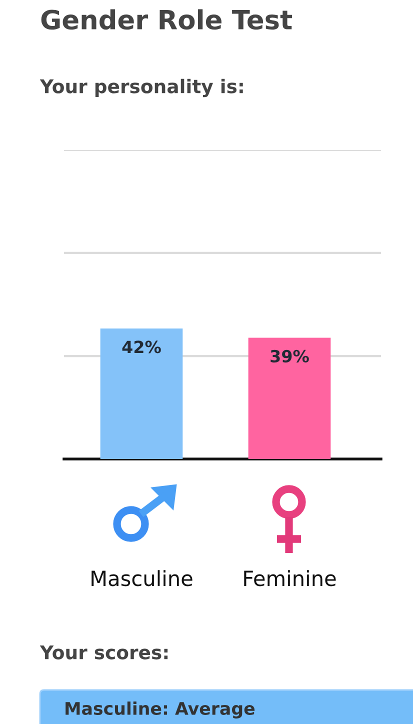 This screenshot has height=724, width=413. What do you see at coordinates (141, 88) in the screenshot?
I see `chart-subtitle: Your personality is:` at bounding box center [141, 88].